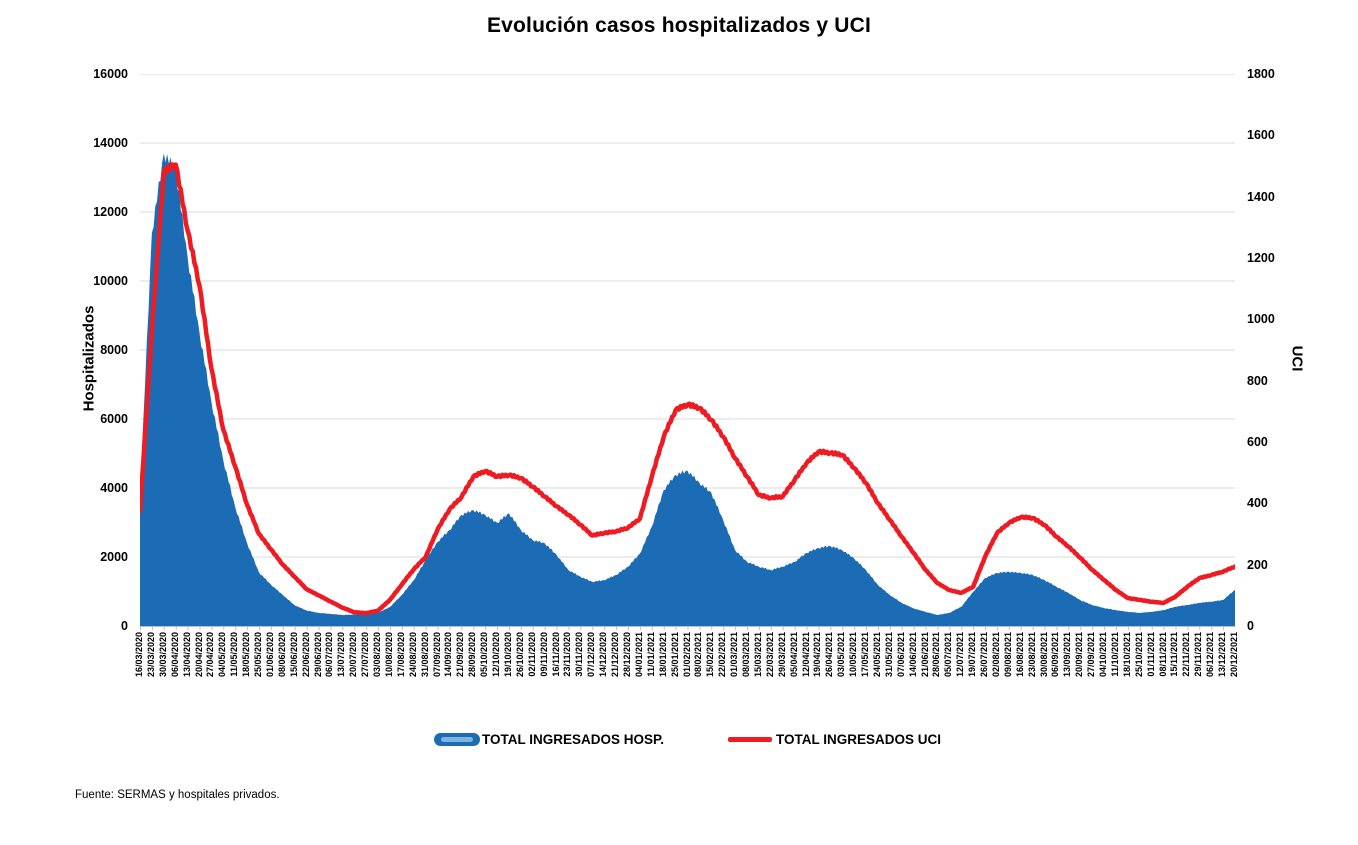  What do you see at coordinates (1162, 654) in the screenshot?
I see `x-tick-label: 08/11/2021` at bounding box center [1162, 654].